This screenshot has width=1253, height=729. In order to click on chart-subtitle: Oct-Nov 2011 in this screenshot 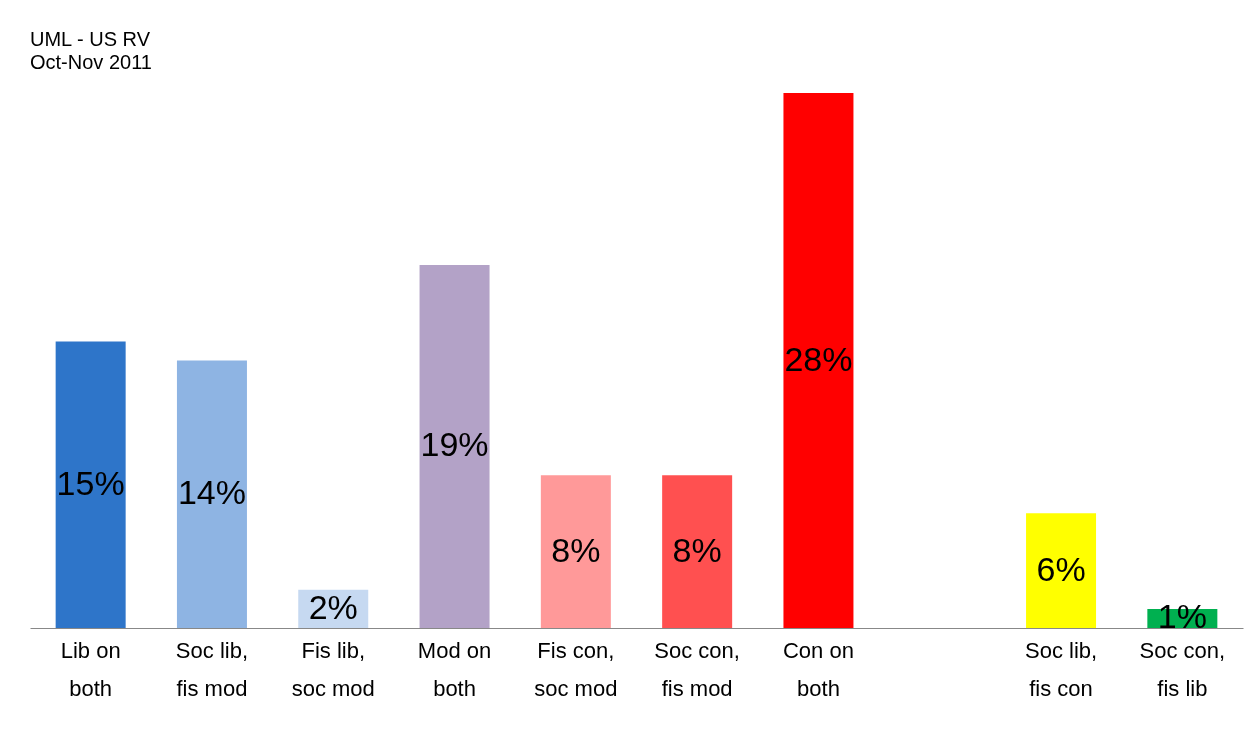, I will do `click(91, 62)`.